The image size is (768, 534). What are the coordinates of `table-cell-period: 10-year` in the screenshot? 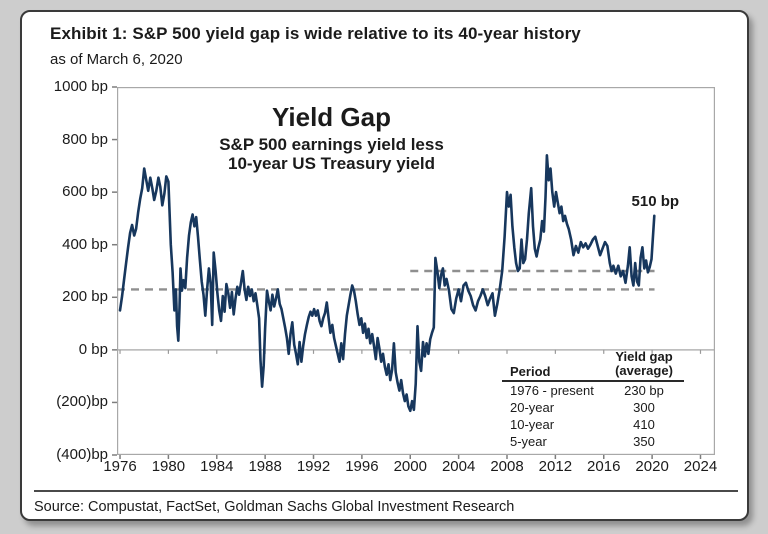 It's located at (532, 424).